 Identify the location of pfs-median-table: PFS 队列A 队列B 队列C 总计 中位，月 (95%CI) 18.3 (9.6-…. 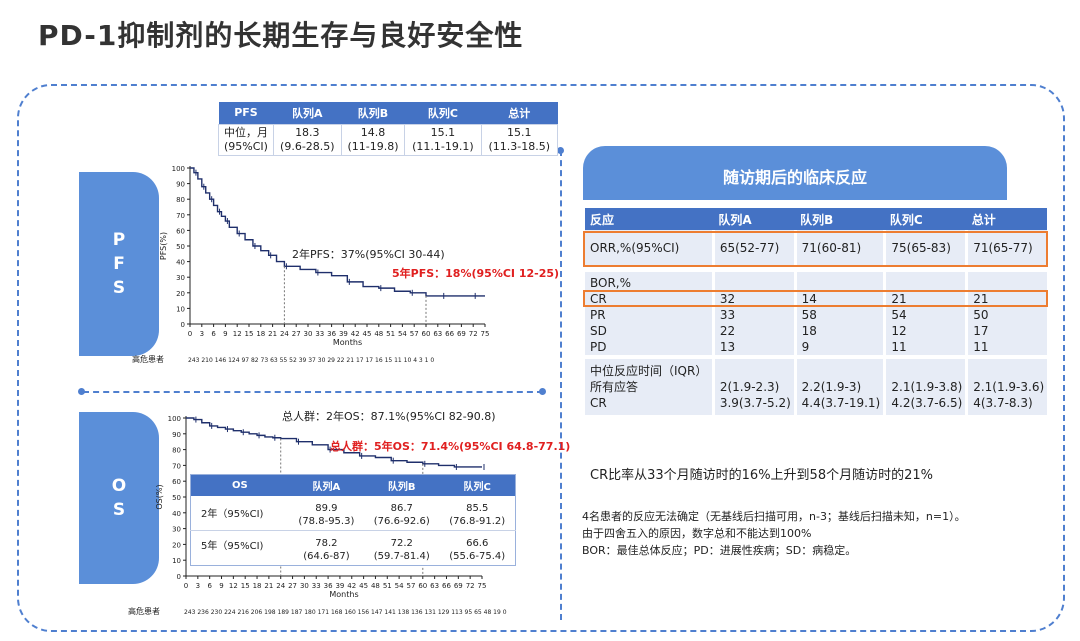
(388, 129).